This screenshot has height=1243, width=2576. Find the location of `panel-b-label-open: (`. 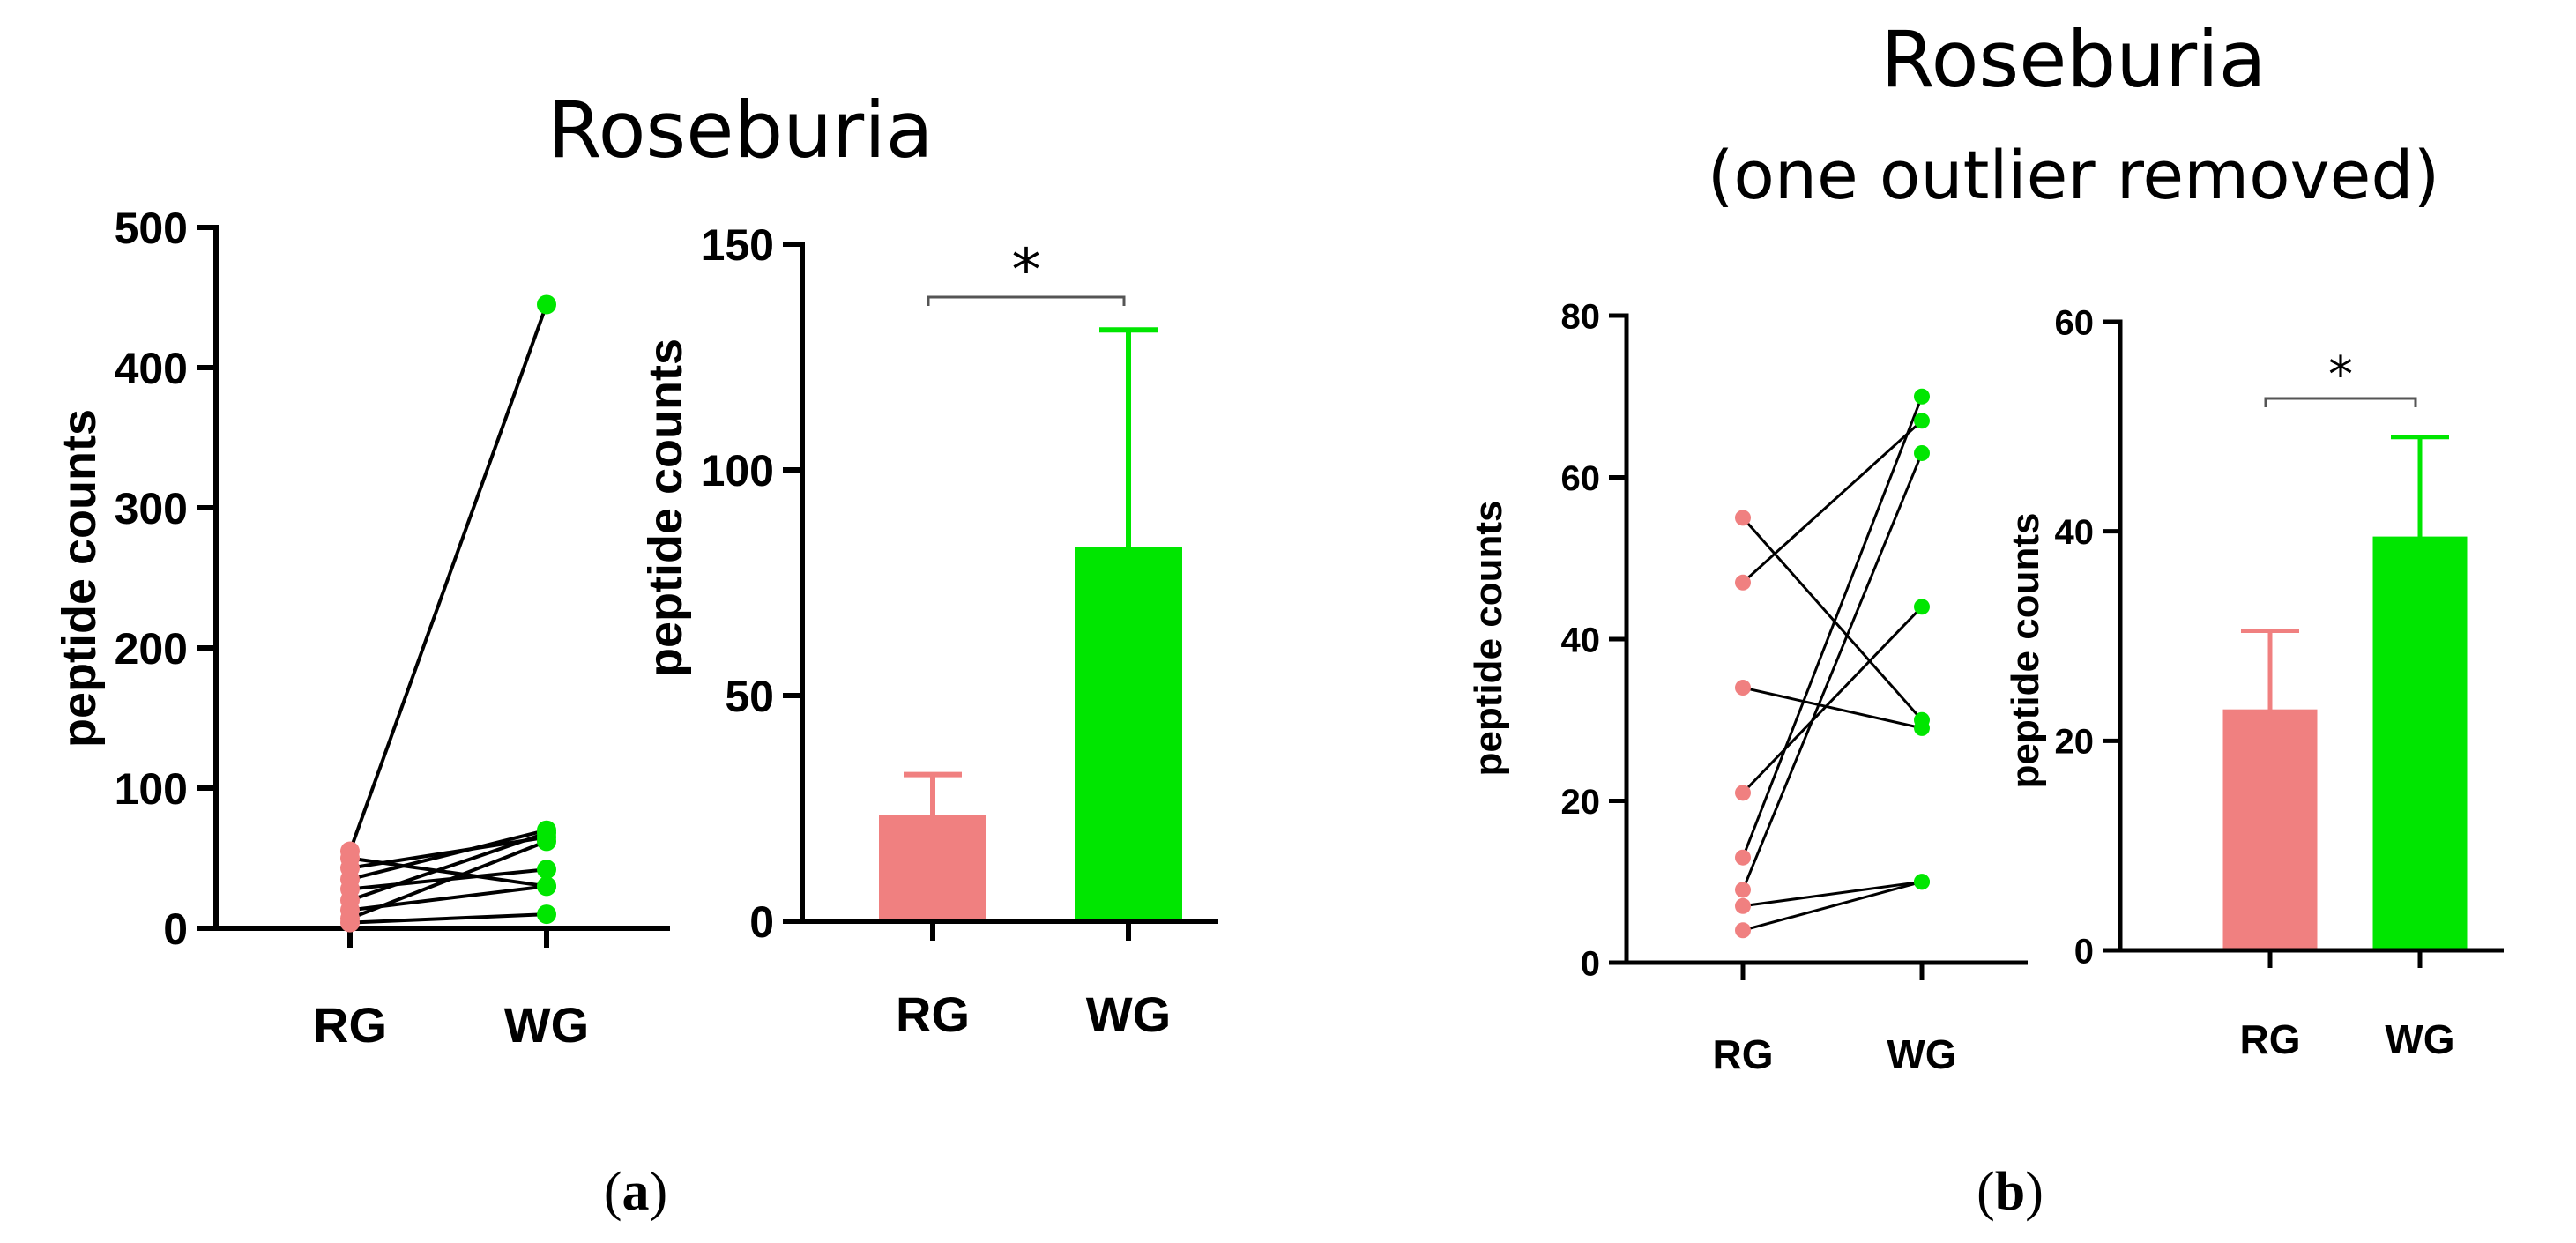

panel-b-label-open: ( is located at coordinates (1986, 1192).